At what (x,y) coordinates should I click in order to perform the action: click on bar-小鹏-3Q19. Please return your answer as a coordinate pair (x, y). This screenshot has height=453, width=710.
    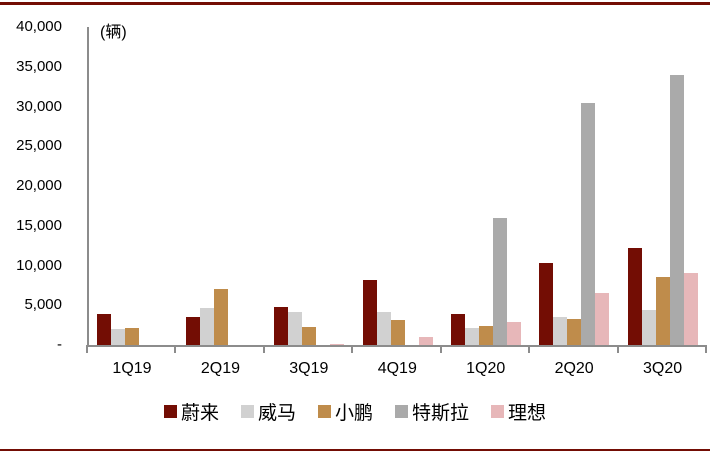
    Looking at the image, I should click on (309, 336).